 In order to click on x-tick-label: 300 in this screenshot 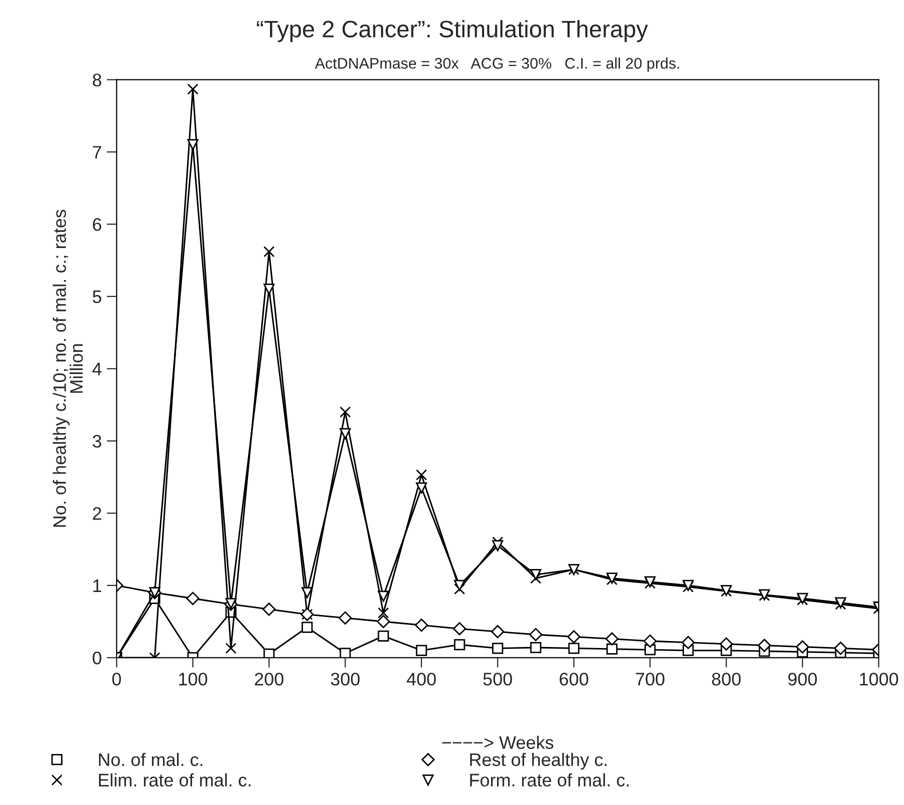, I will do `click(345, 679)`.